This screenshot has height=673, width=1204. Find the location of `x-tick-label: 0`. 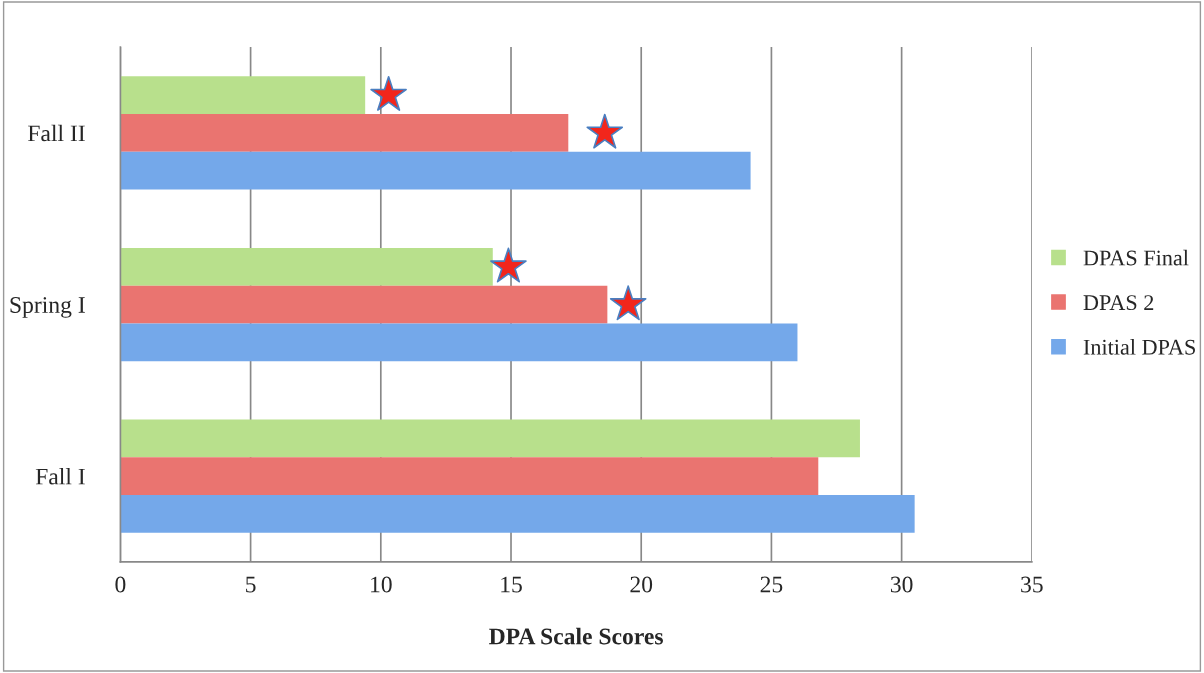

x-tick-label: 0 is located at coordinates (120, 584).